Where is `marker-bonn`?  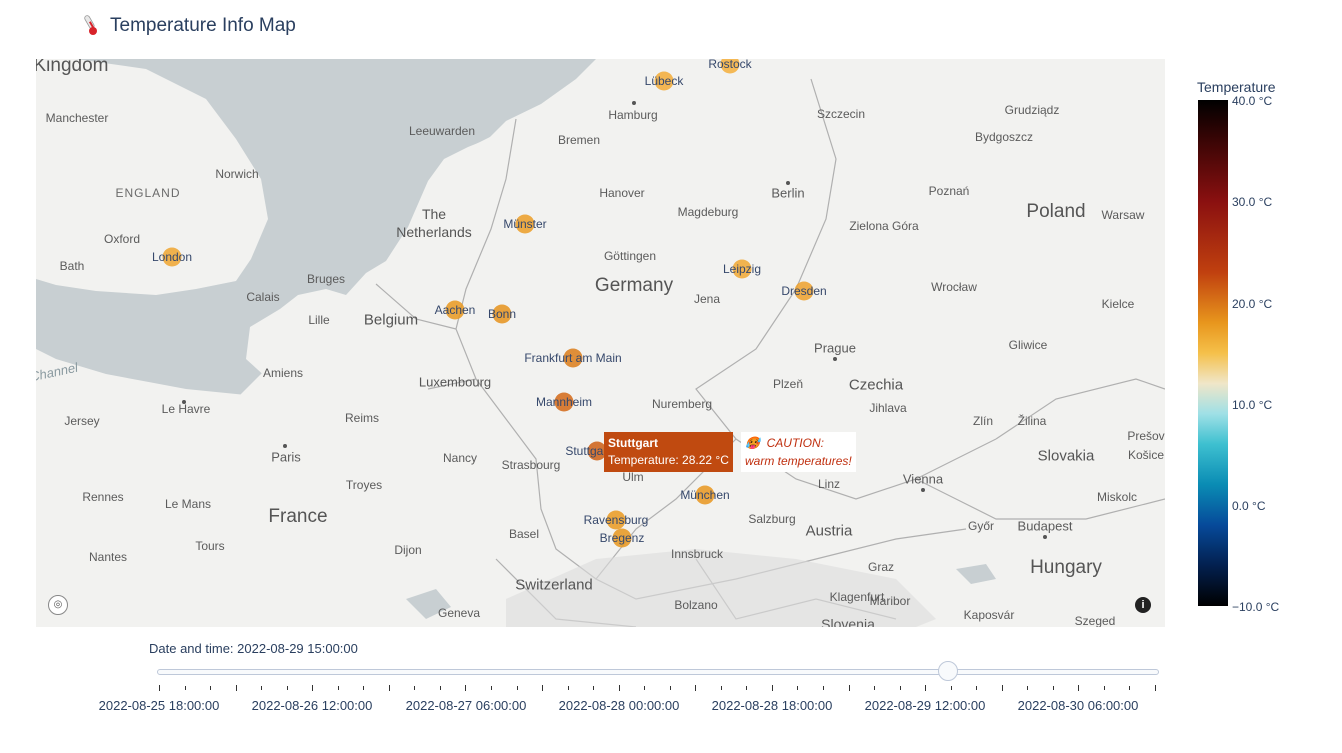
marker-bonn is located at coordinates (502, 314).